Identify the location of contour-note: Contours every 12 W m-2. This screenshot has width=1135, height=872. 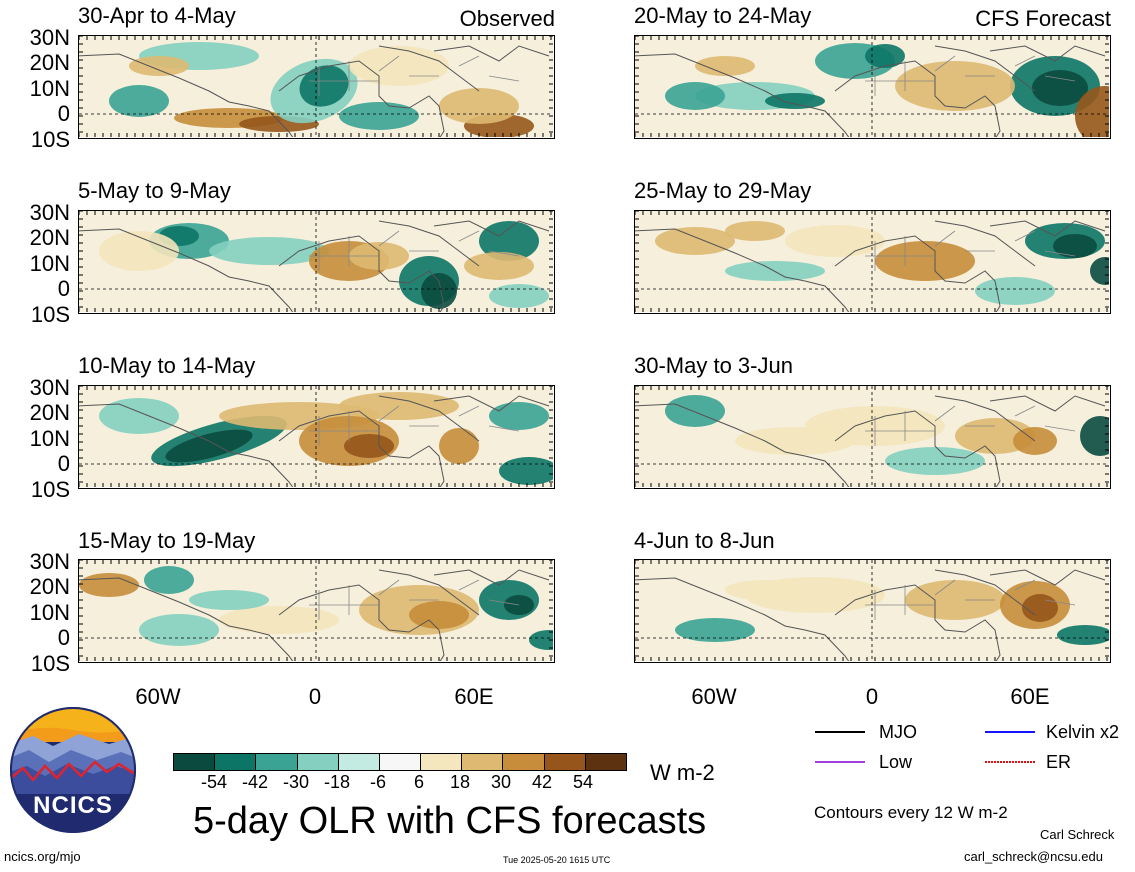
(911, 812).